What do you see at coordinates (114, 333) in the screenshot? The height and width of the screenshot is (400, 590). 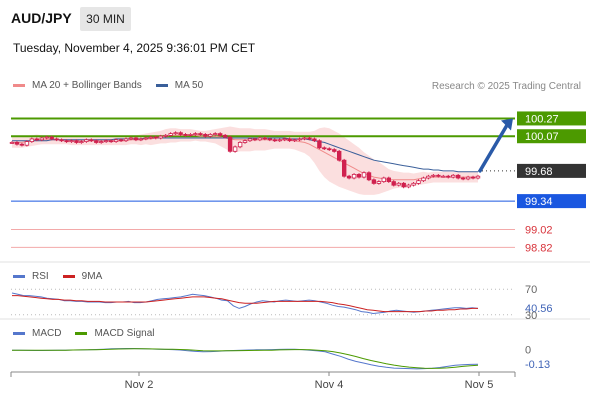 I see `legend-item-macd-signal: MACD Signal` at bounding box center [114, 333].